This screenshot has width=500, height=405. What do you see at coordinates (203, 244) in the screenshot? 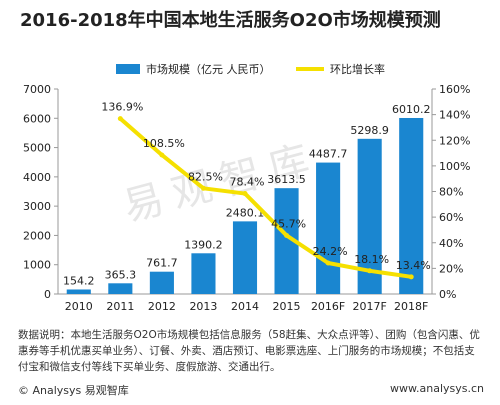
I see `bar-value-label: 1390.2` at bounding box center [203, 244].